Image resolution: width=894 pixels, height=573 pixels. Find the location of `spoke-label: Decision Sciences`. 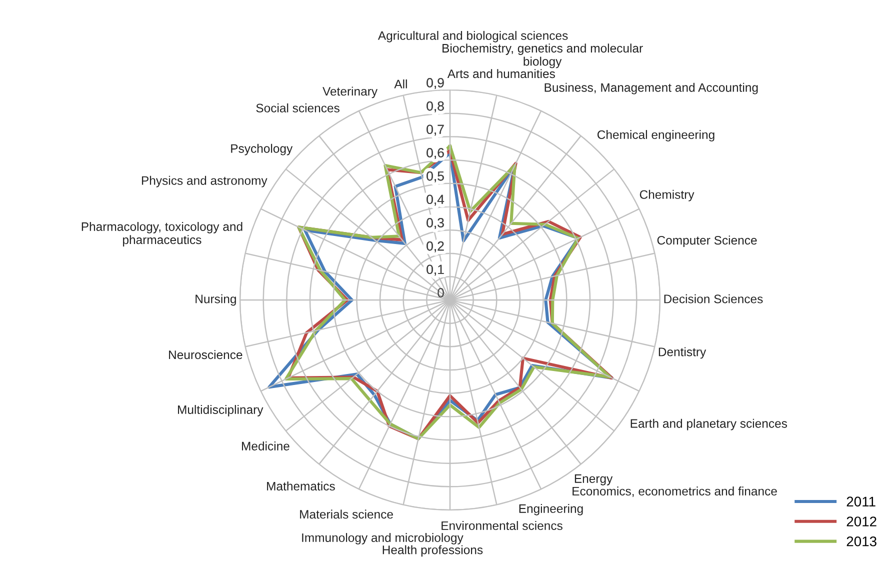

spoke-label: Decision Sciences is located at coordinates (713, 299).